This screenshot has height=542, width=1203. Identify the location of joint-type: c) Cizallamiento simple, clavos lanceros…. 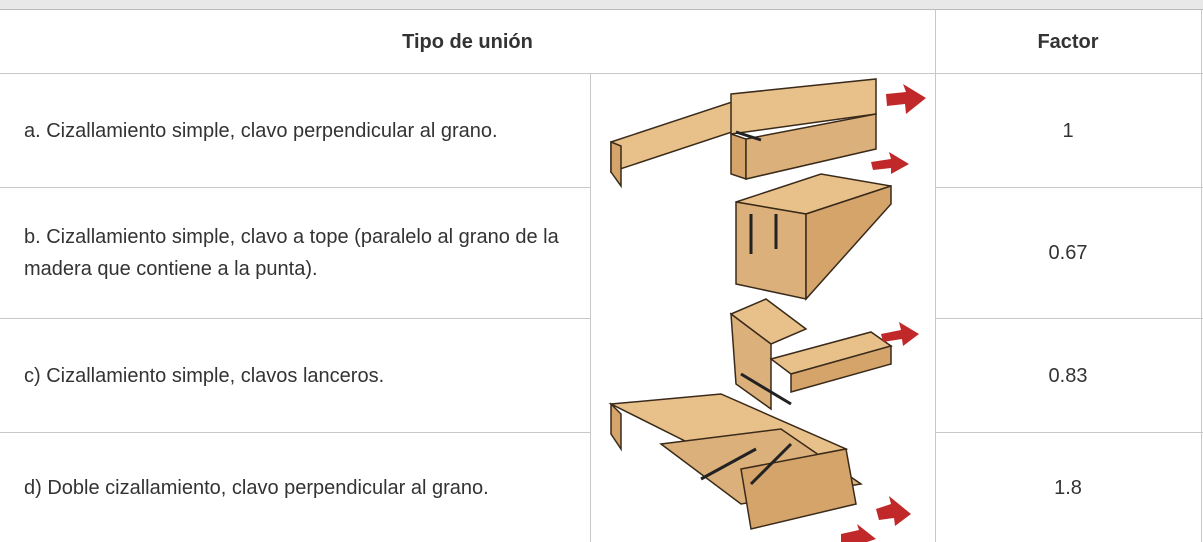
(204, 375).